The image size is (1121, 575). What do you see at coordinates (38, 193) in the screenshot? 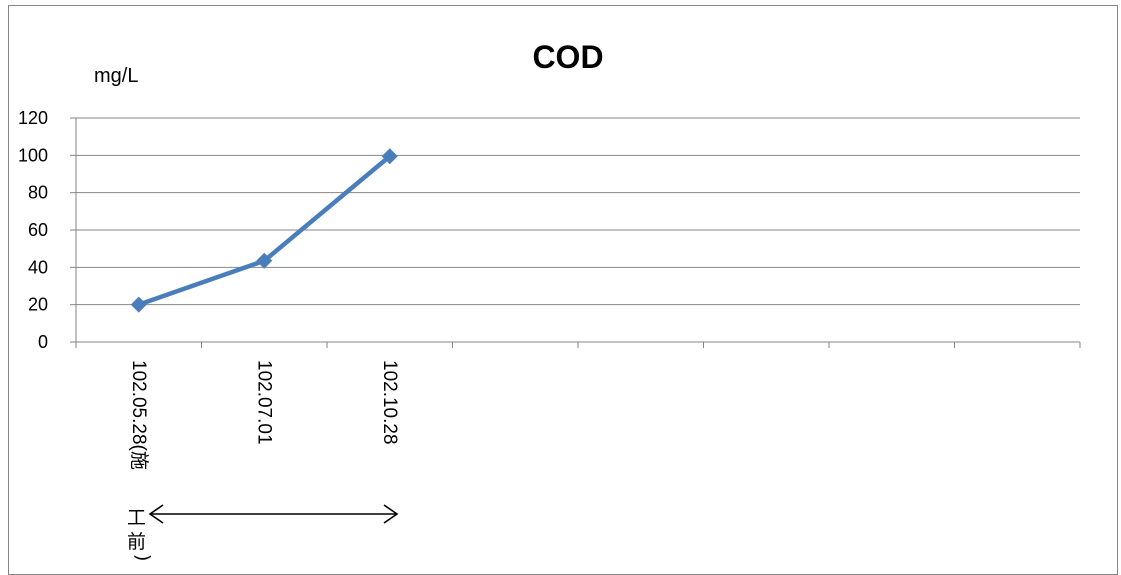
I see `y-tick-label-80: 80` at bounding box center [38, 193].